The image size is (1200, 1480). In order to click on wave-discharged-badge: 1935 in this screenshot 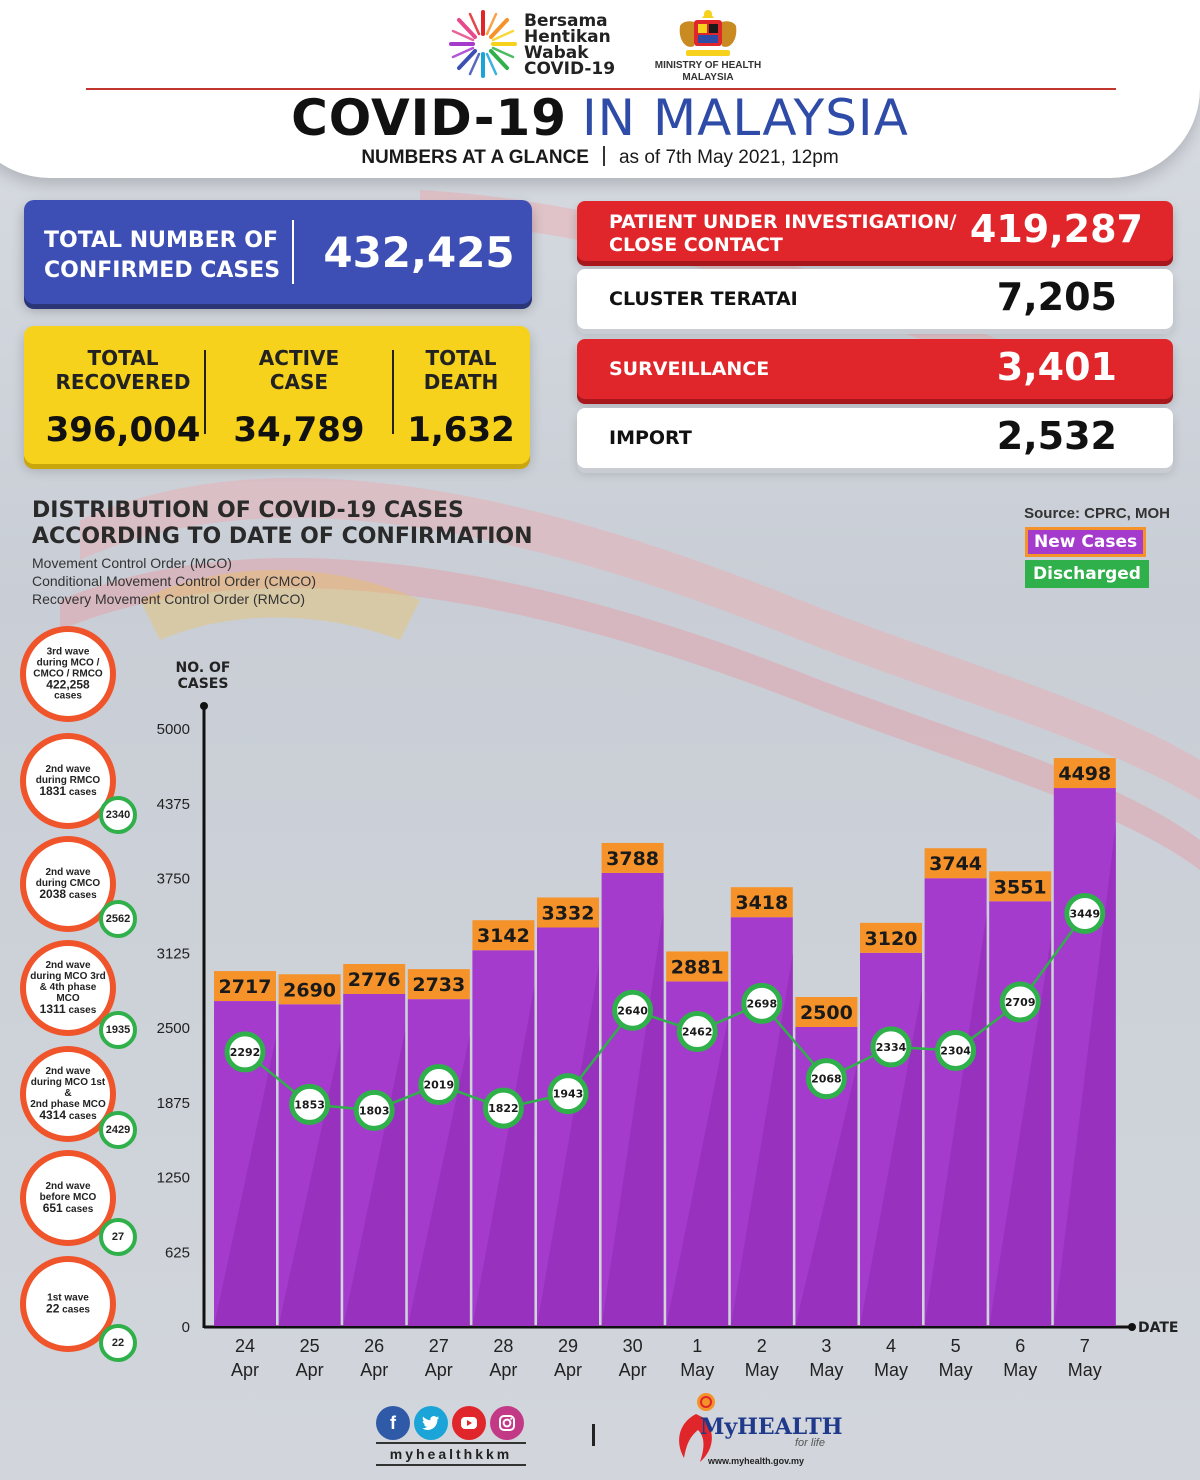, I will do `click(118, 1030)`.